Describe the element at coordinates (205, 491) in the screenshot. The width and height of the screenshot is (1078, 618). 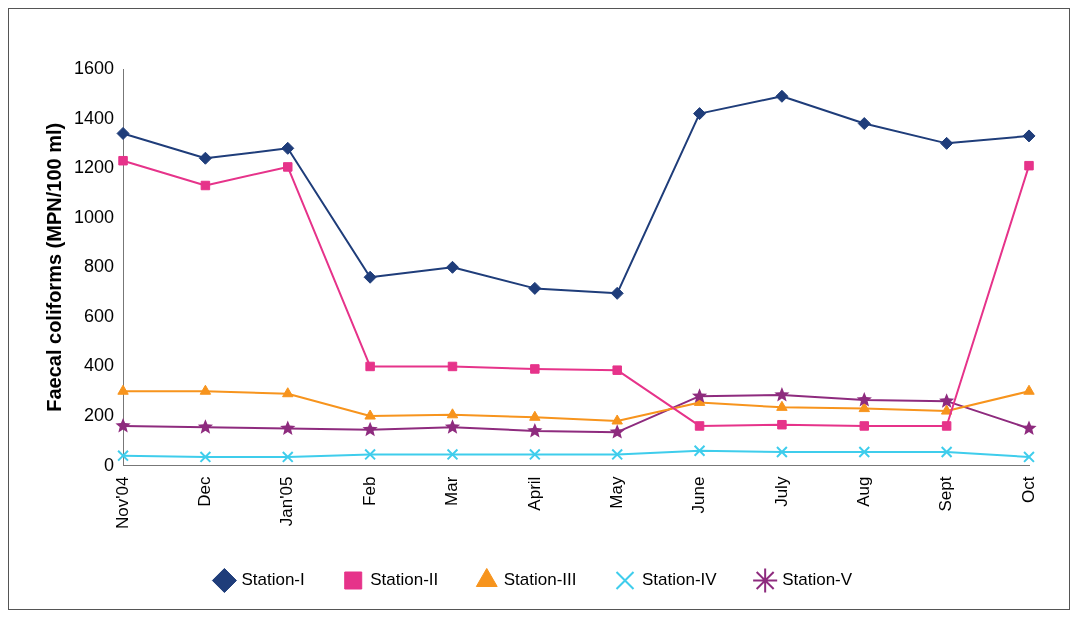
I see `x-tick-label: Dec` at that location.